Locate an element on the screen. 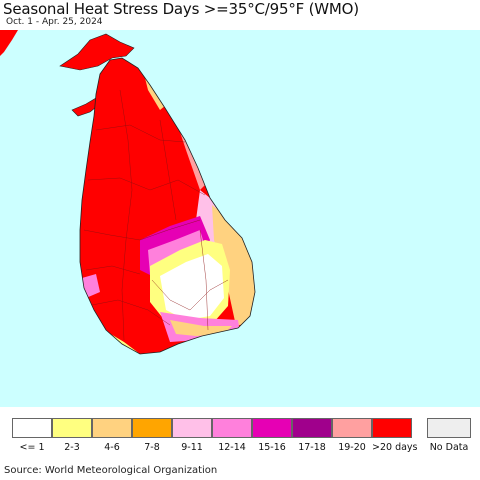 The image size is (480, 480). legend-label: 2-3 is located at coordinates (72, 447).